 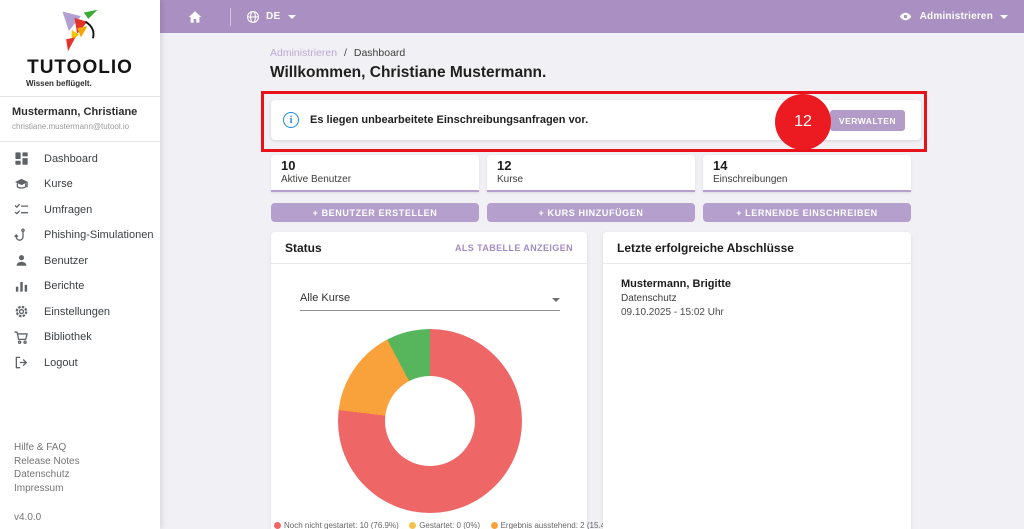 I want to click on completions-panel-header: Letzte erfolgreiche Abschlüsse, so click(x=757, y=248).